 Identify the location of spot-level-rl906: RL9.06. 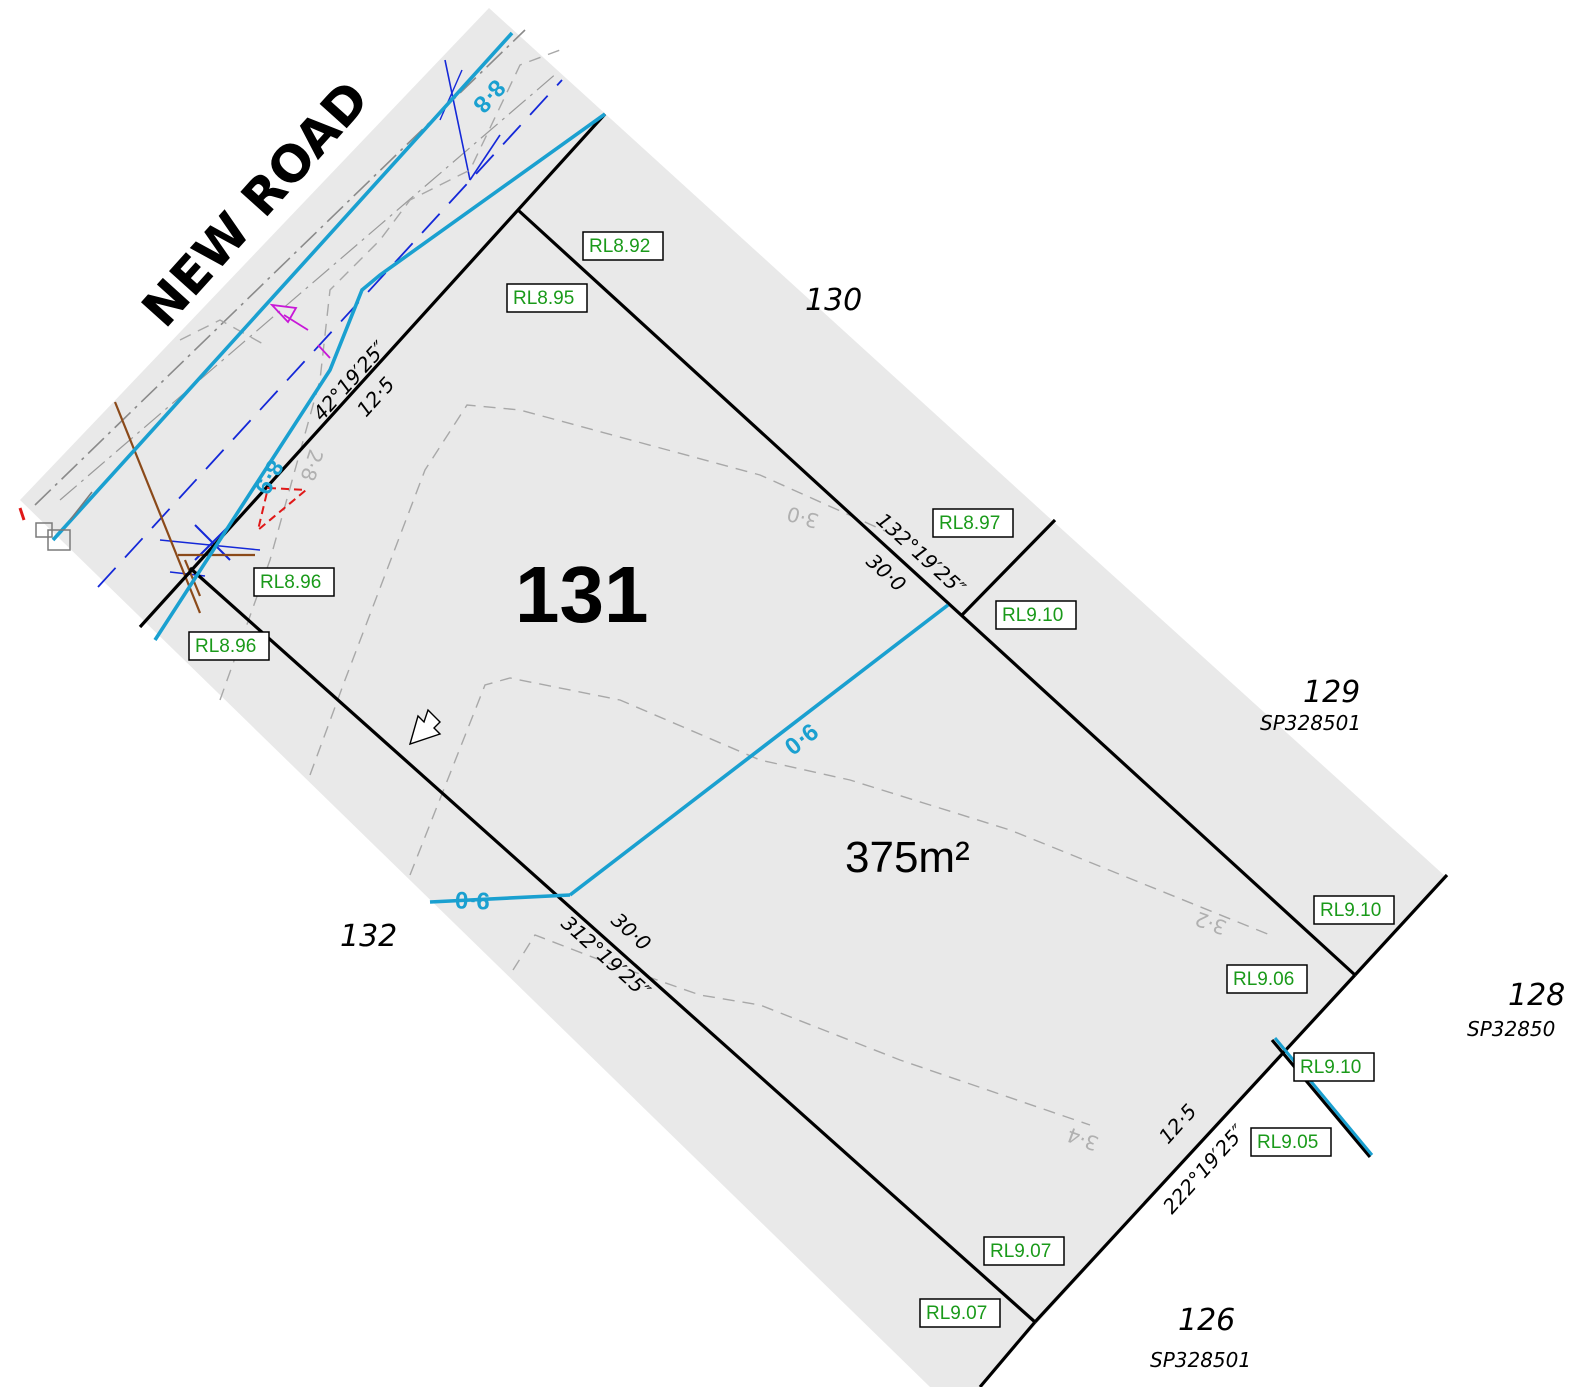
(1267, 979).